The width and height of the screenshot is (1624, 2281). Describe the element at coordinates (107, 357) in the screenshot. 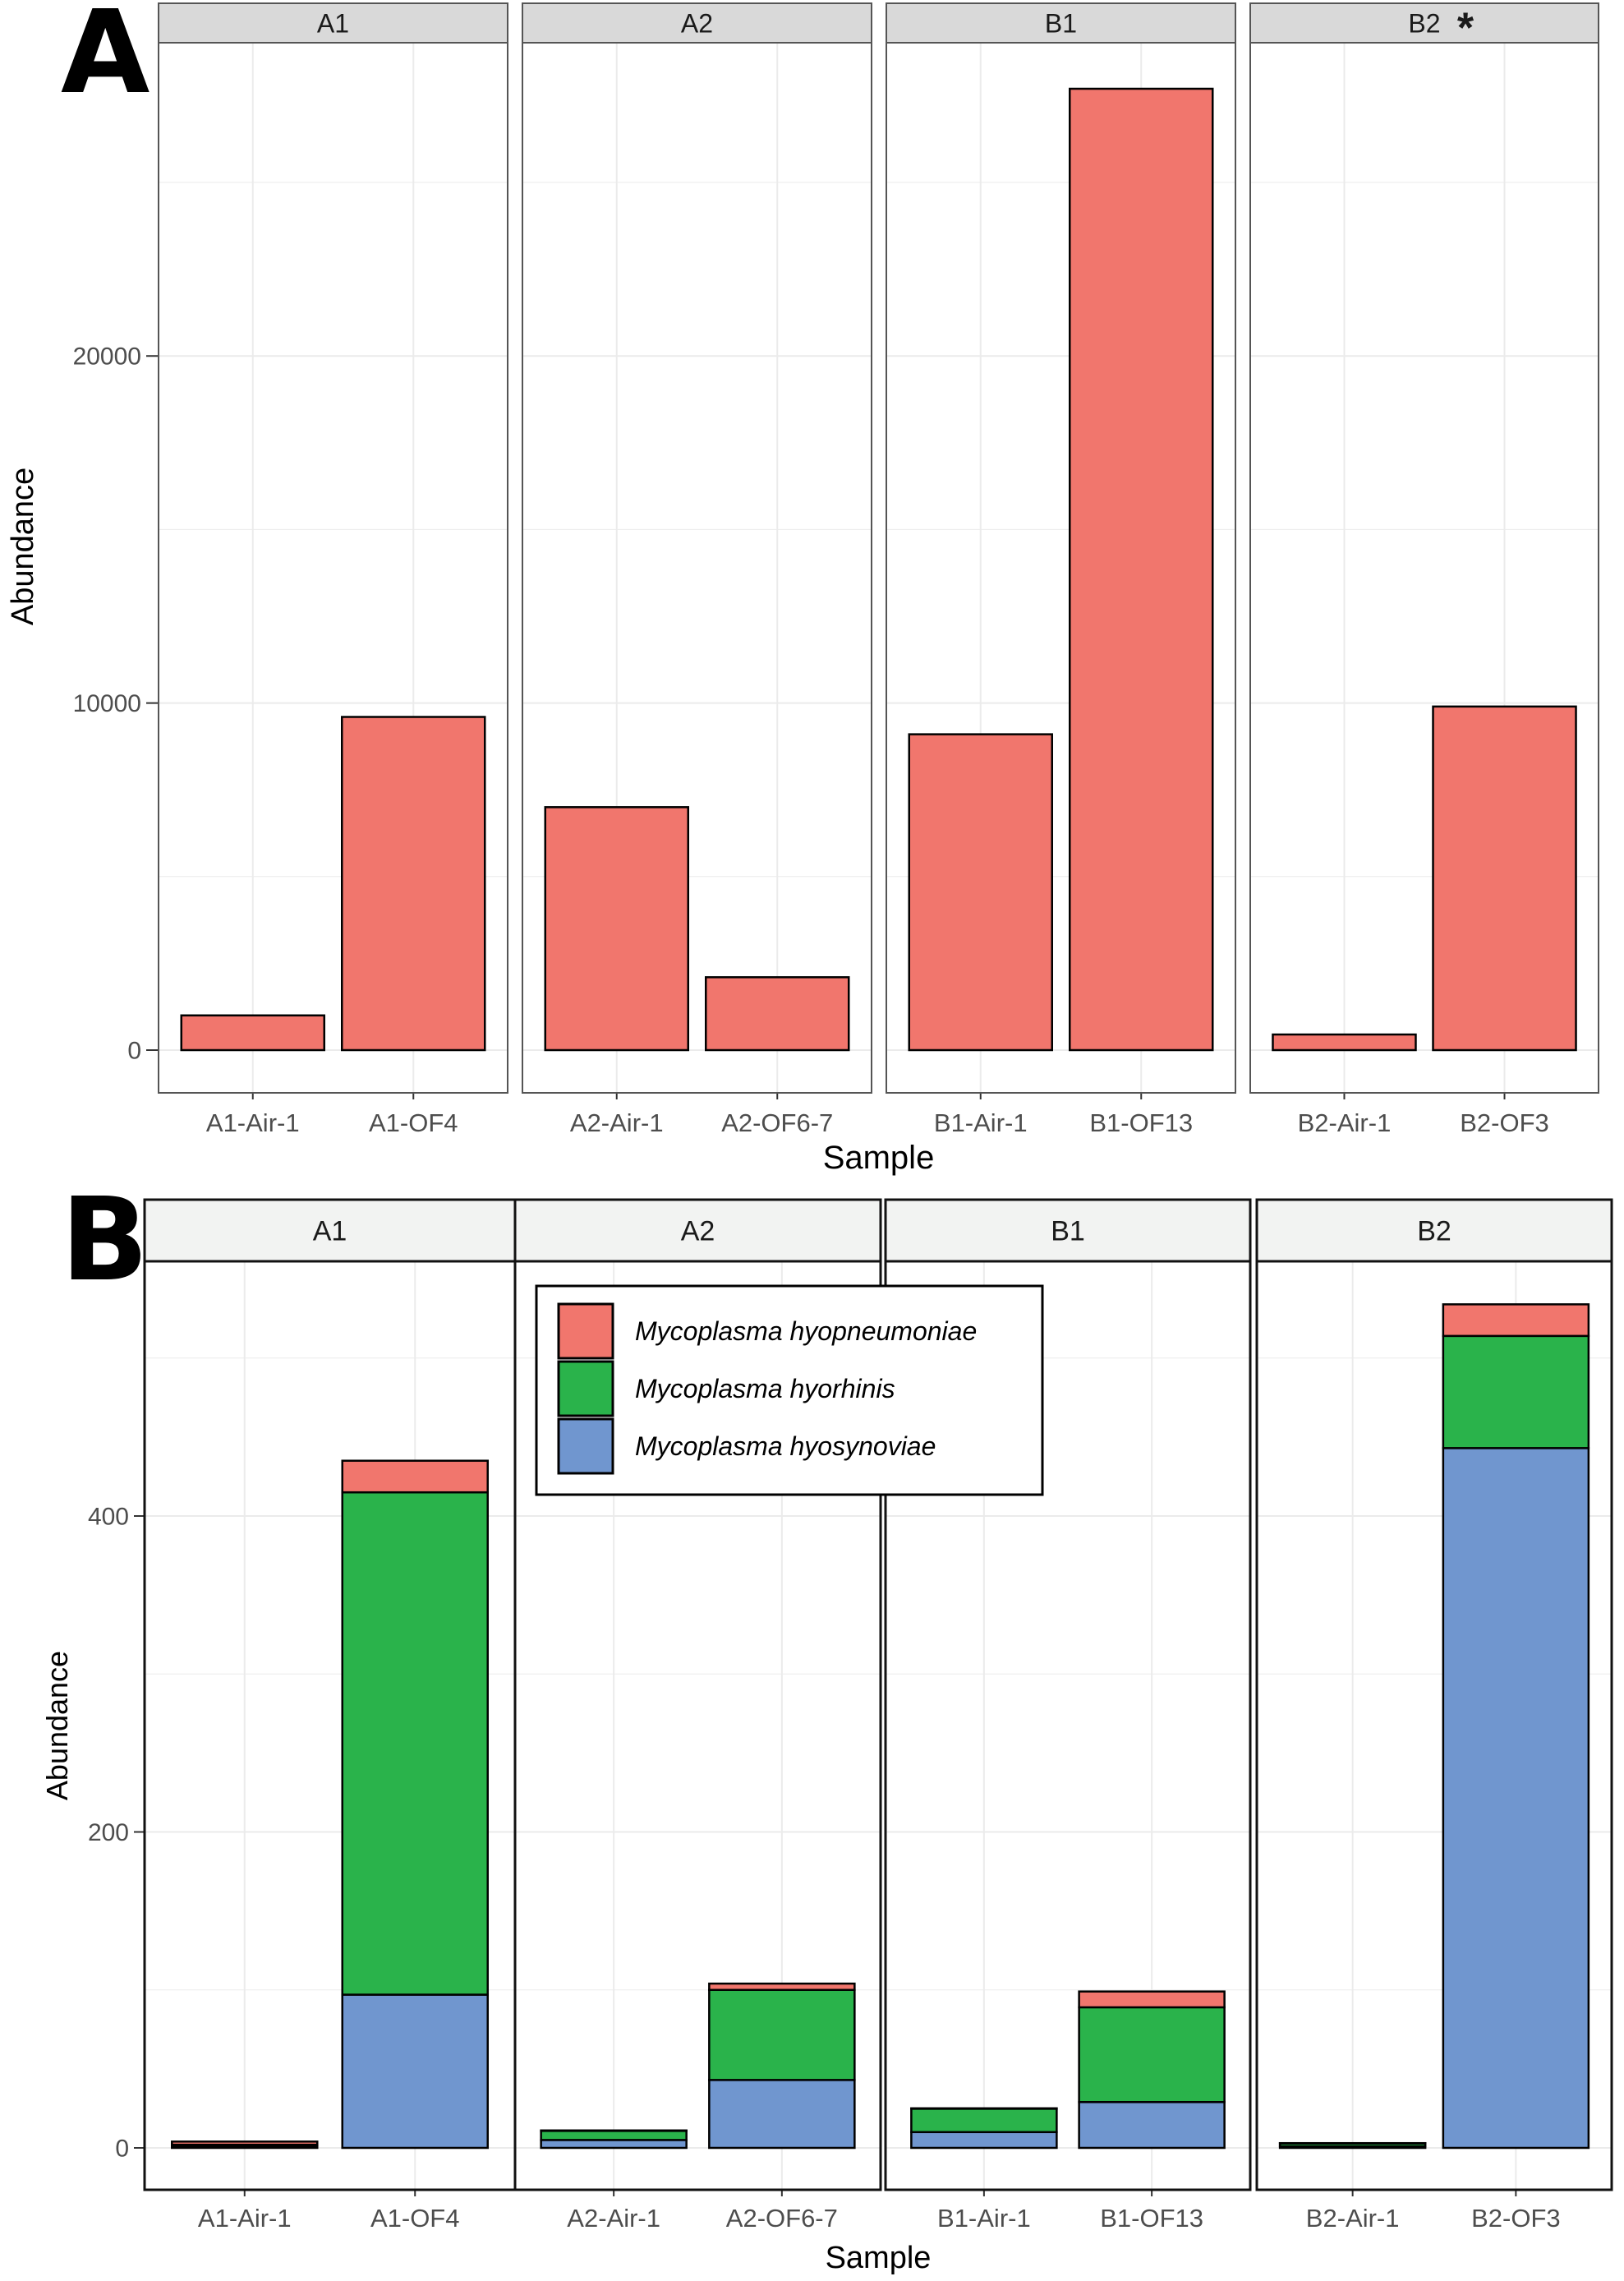

I see `y-tick-label: 20000` at that location.